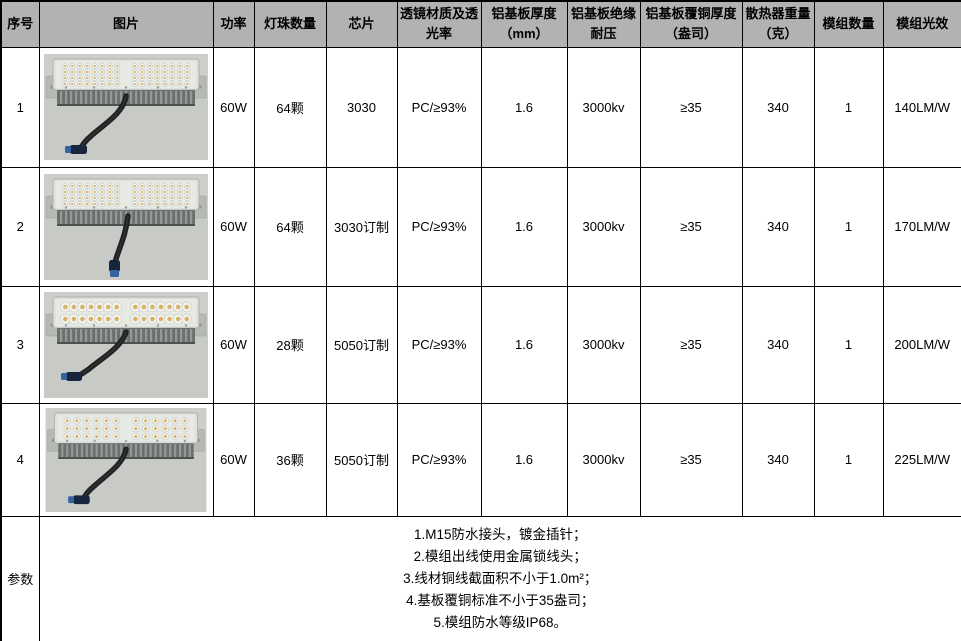 The width and height of the screenshot is (961, 641). Describe the element at coordinates (603, 24) in the screenshot. I see `header-voltage: 铝基板绝缘耐压` at that location.